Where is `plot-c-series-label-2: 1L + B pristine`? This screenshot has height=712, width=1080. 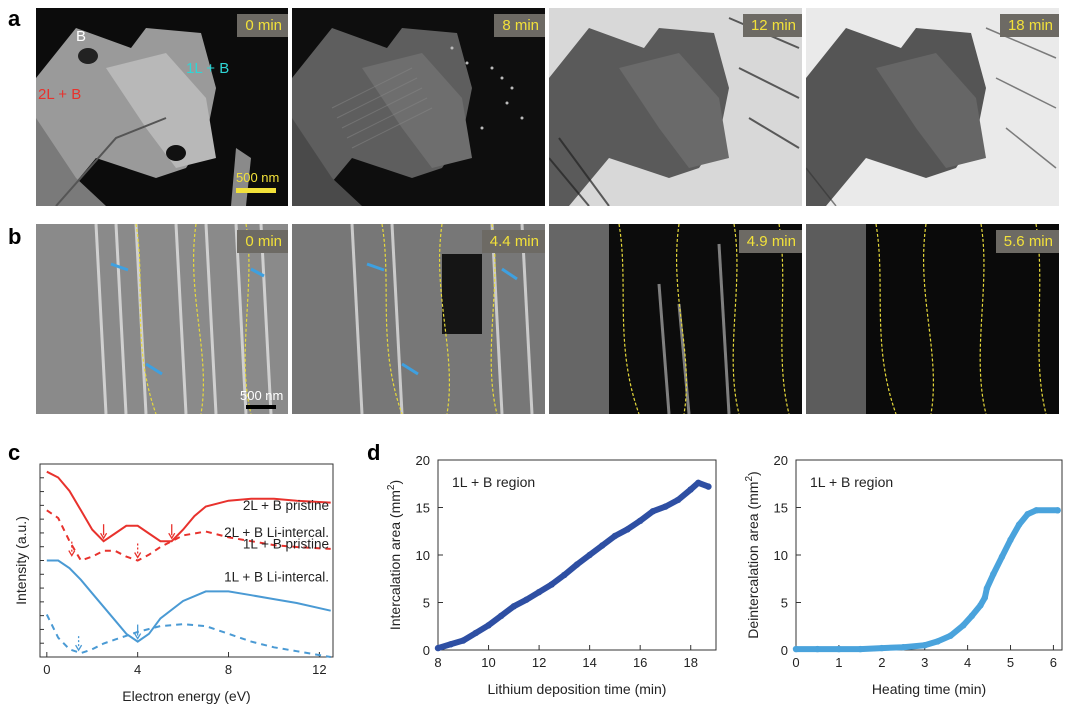
plot-c-series-label-2: 1L + B pristine is located at coordinates (286, 543).